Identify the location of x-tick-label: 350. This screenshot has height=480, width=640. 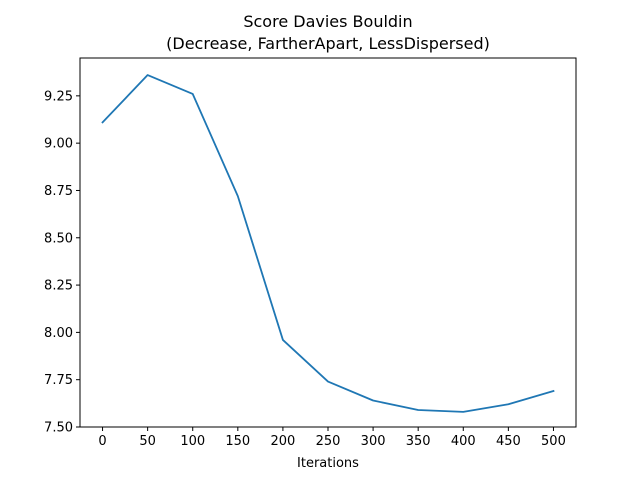
(418, 441).